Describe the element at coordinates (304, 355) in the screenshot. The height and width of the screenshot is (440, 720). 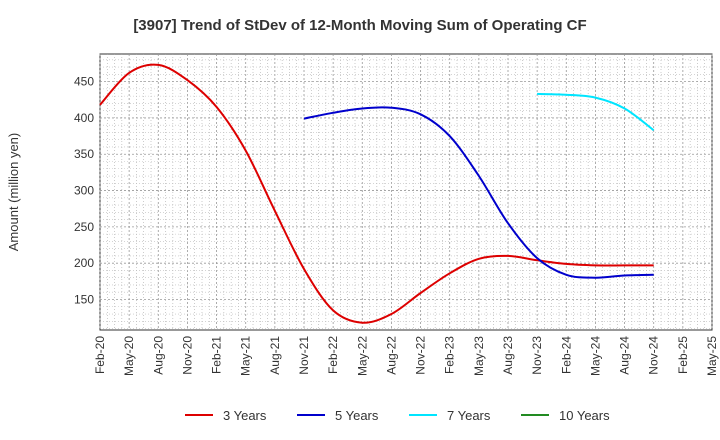
I see `x-tick-label: Nov-21` at that location.